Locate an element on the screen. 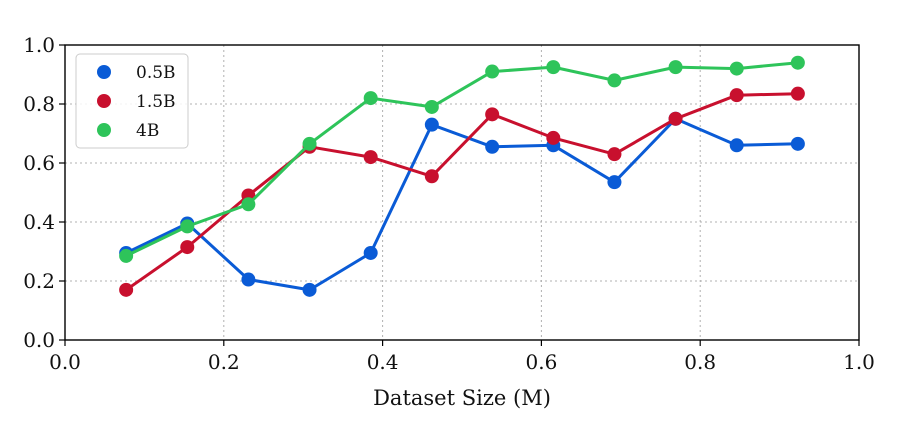 The width and height of the screenshot is (916, 434). y-tick-label: 0.0 is located at coordinates (39, 340).